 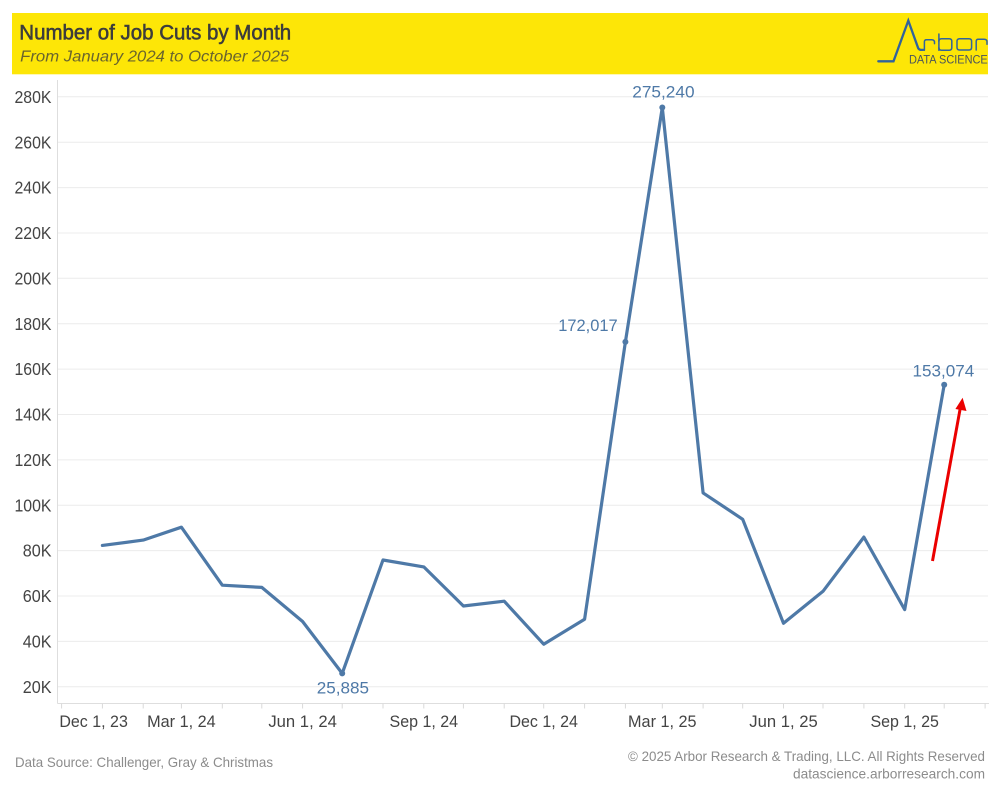 What do you see at coordinates (948, 59) in the screenshot?
I see `svg-text: DATA SCIENCE` at bounding box center [948, 59].